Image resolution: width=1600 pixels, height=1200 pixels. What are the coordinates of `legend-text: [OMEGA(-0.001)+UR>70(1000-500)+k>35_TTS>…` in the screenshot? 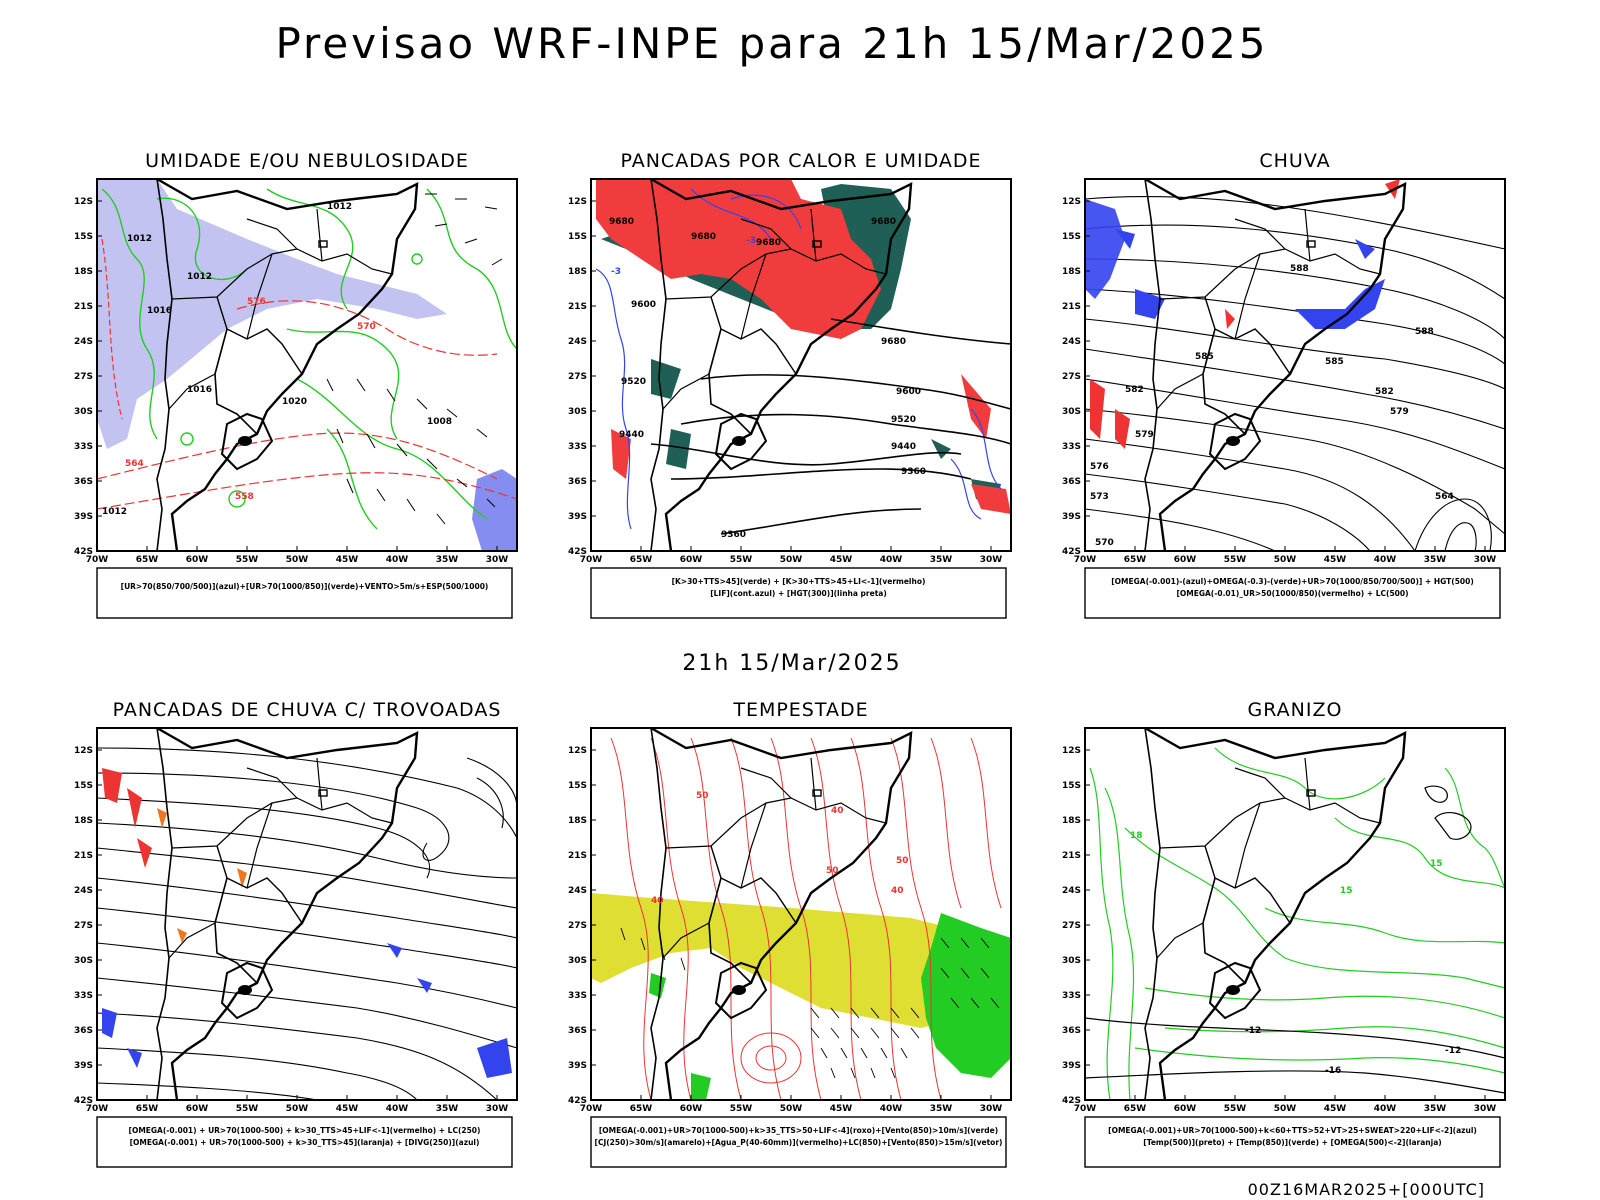 It's located at (798, 1130).